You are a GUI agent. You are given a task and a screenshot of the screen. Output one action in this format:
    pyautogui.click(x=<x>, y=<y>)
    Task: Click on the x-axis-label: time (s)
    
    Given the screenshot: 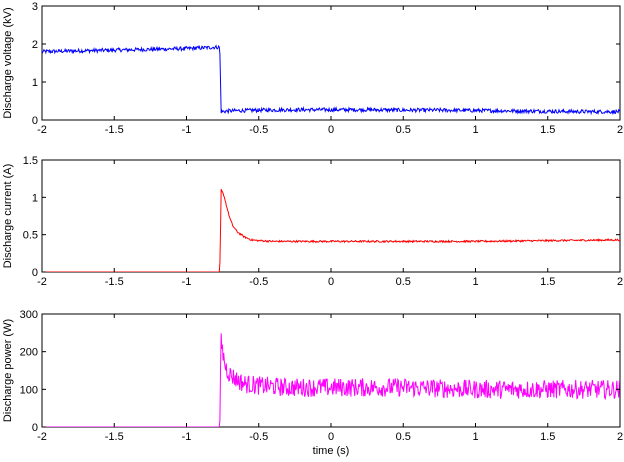 What is the action you would take?
    pyautogui.click(x=331, y=451)
    